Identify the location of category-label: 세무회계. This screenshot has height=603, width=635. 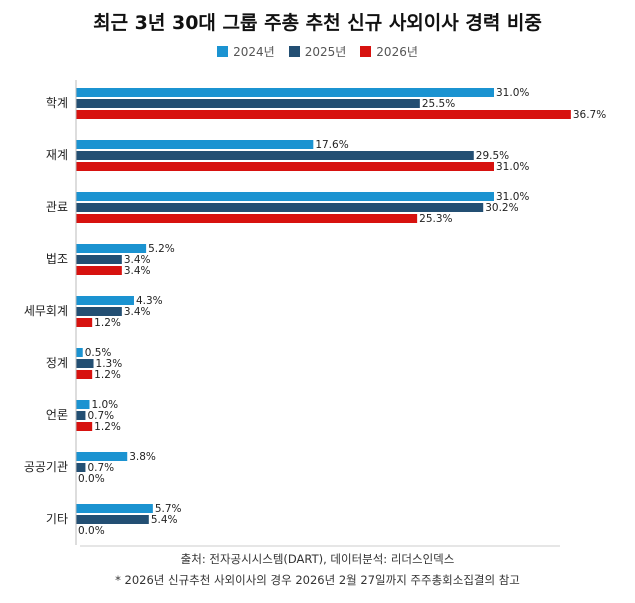
(46, 311).